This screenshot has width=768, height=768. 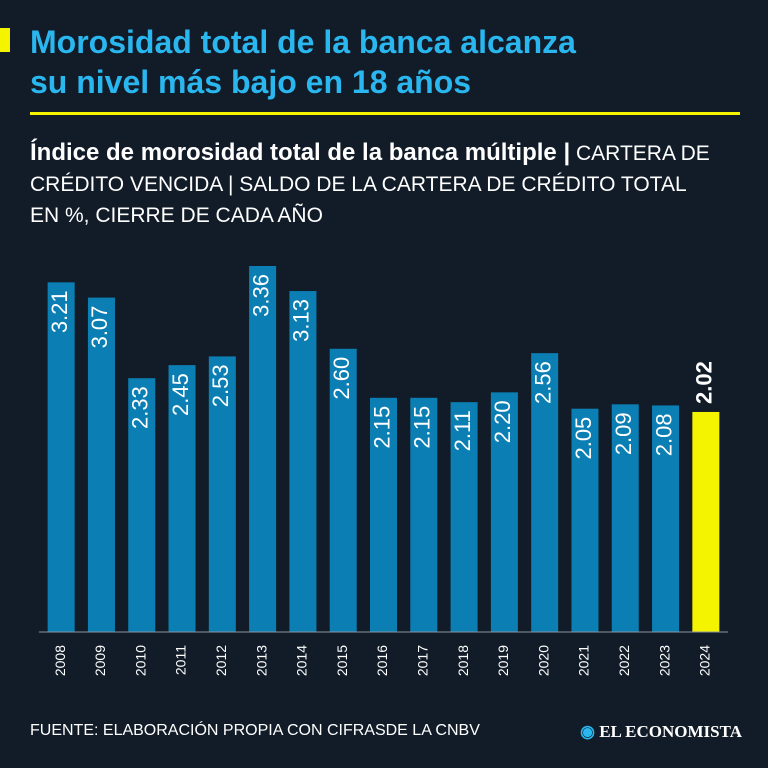 I want to click on value-label: 2.33, so click(x=140, y=407).